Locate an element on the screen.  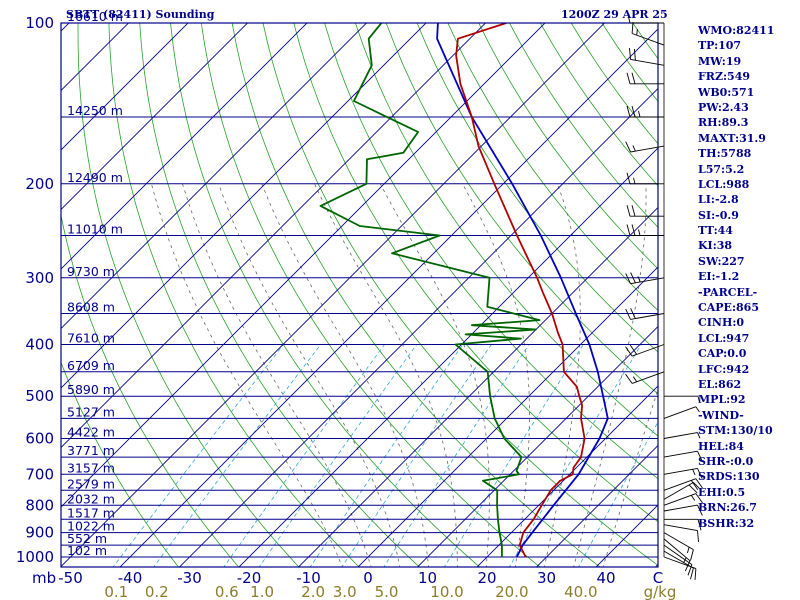
pressure-label: 600 is located at coordinates (39, 439).